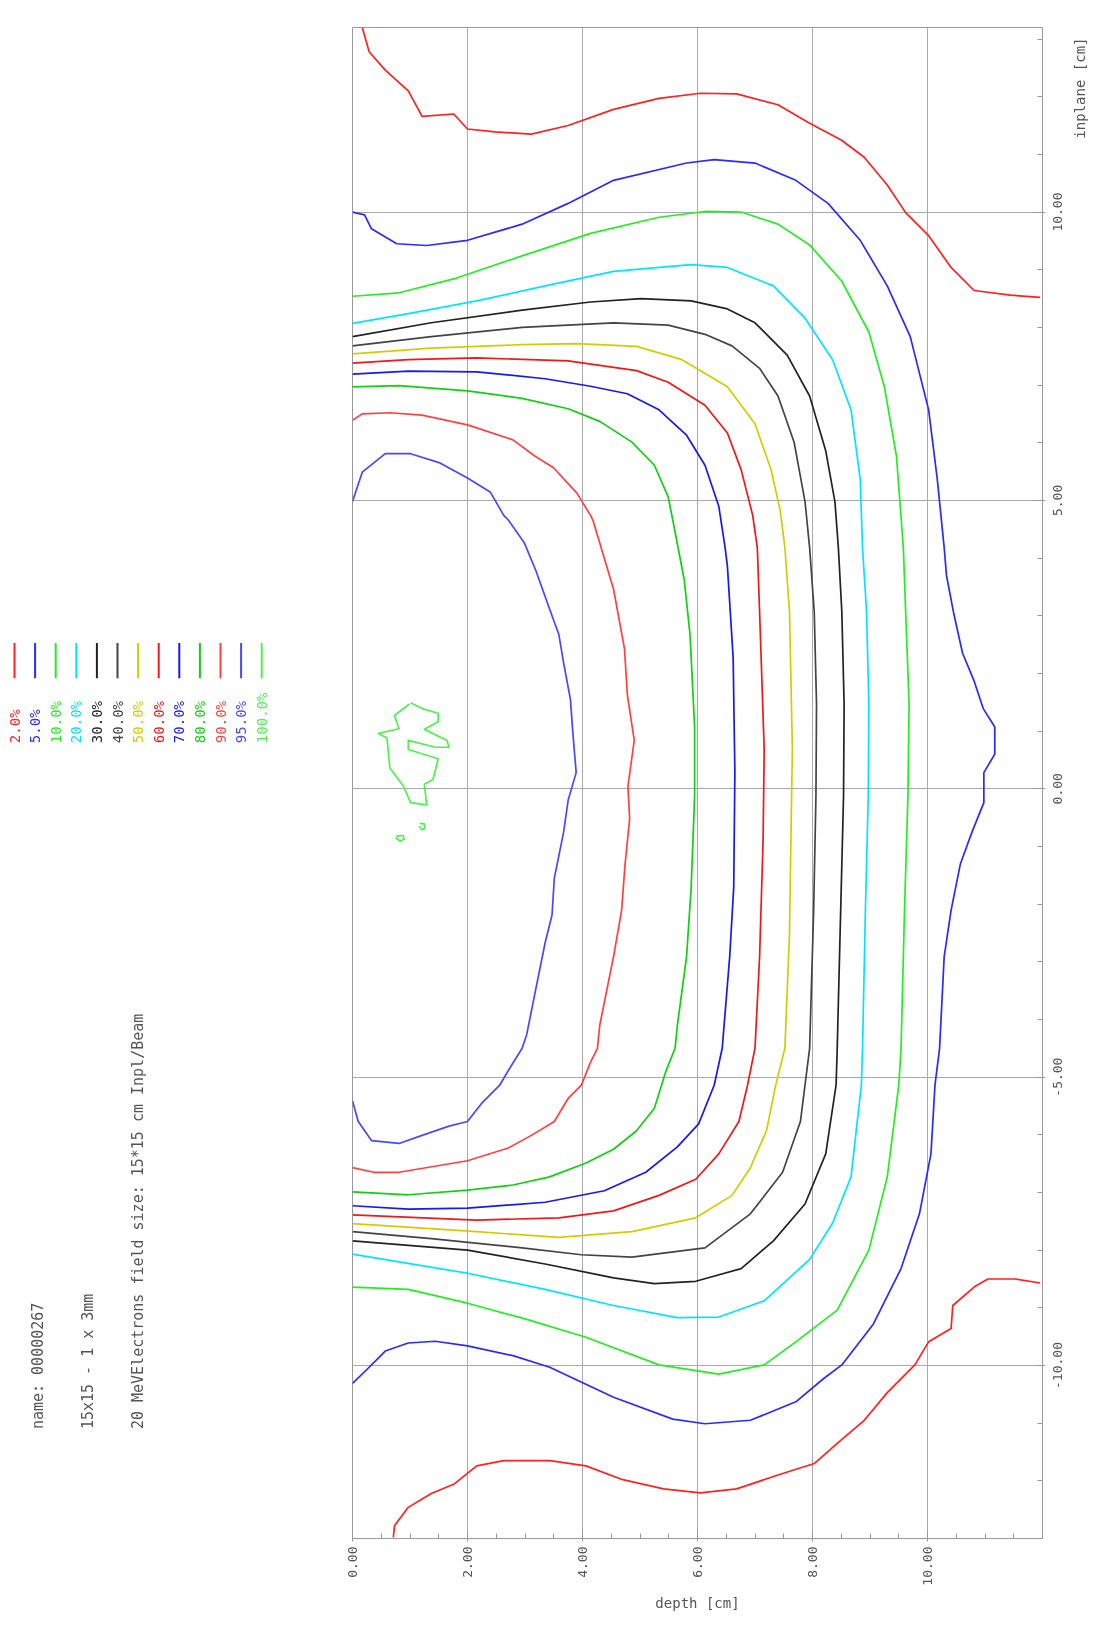  I want to click on text: 100.0%, so click(261, 718).